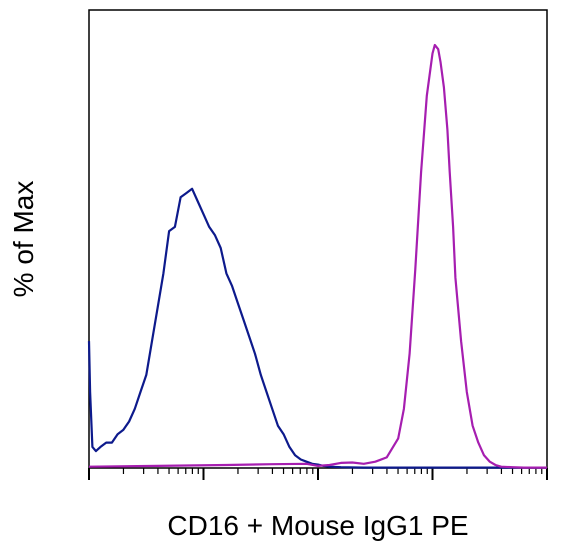 The height and width of the screenshot is (545, 563). What do you see at coordinates (317, 525) in the screenshot?
I see `x-axis-label: CD16 + Mouse IgG1 PE` at bounding box center [317, 525].